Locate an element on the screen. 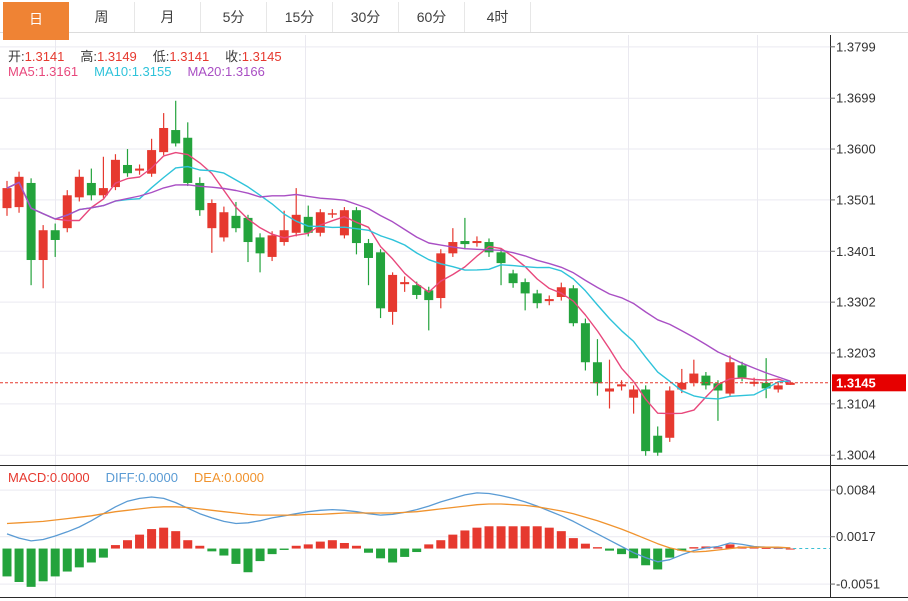 Image resolution: width=908 pixels, height=601 pixels. tab-60min: 60分 is located at coordinates (432, 17).